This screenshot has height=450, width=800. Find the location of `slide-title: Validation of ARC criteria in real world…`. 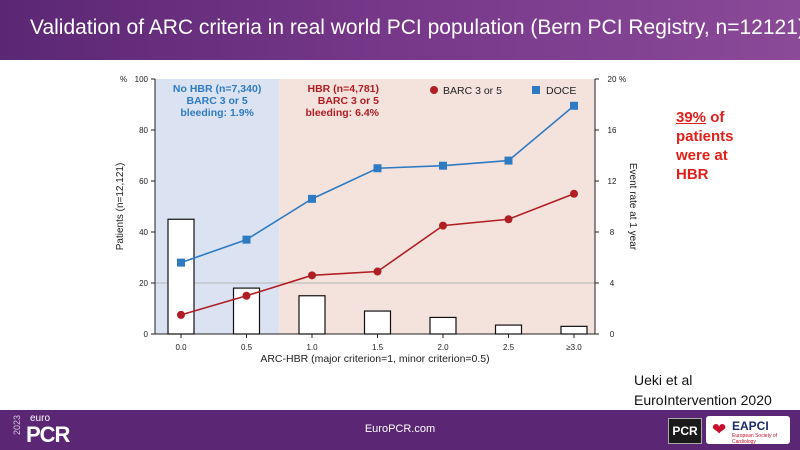

slide-title: Validation of ARC criteria in real world… is located at coordinates (415, 27).